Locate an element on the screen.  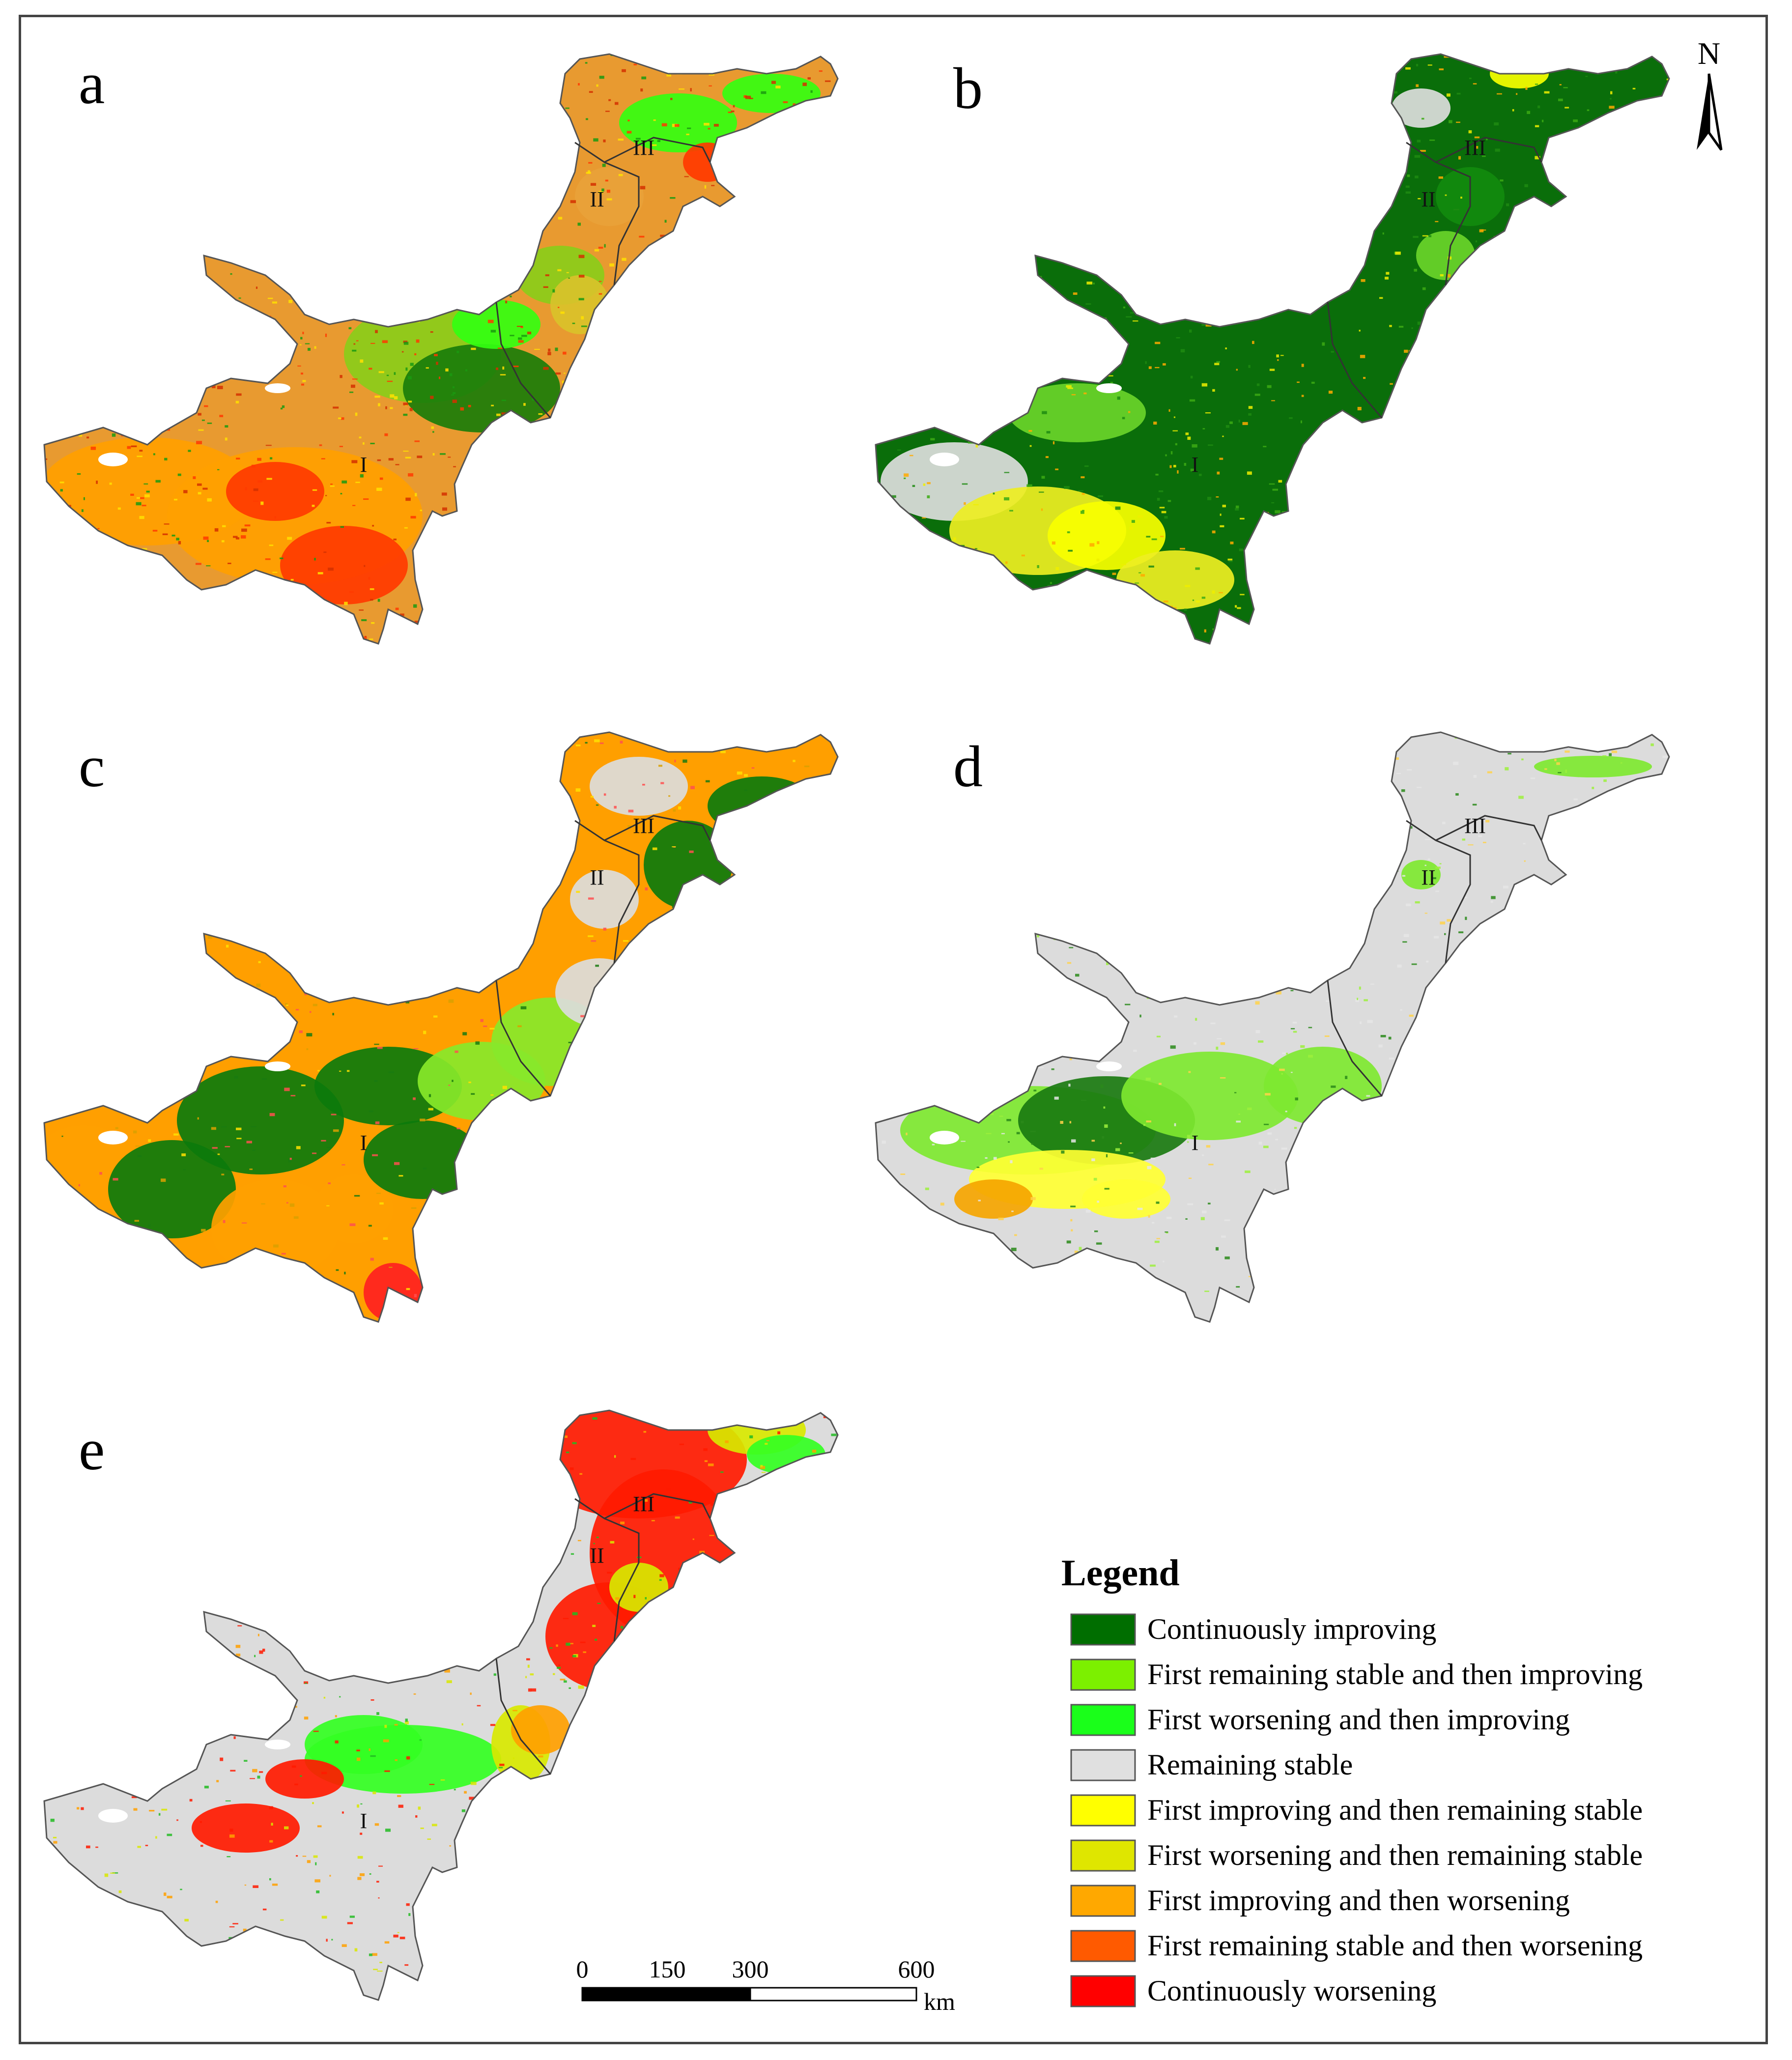
panel-letter-d: d is located at coordinates (968, 766).